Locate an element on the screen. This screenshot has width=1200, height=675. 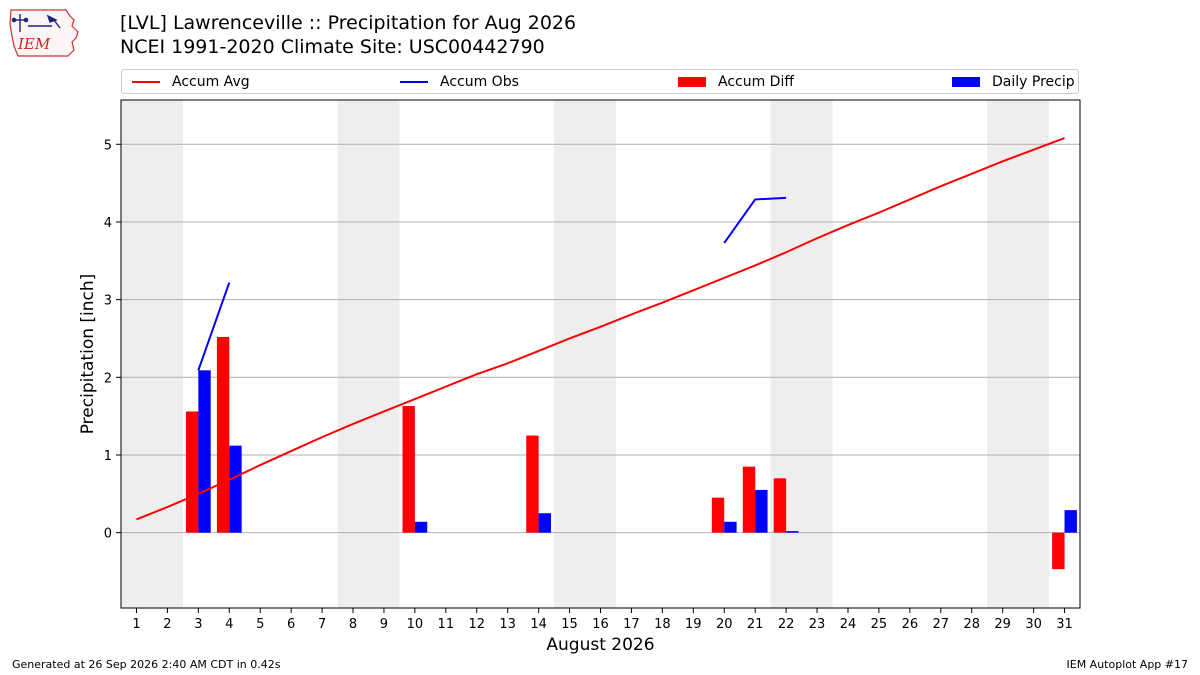
legend-item-daily-precip: Daily Precip is located at coordinates (1013, 82).